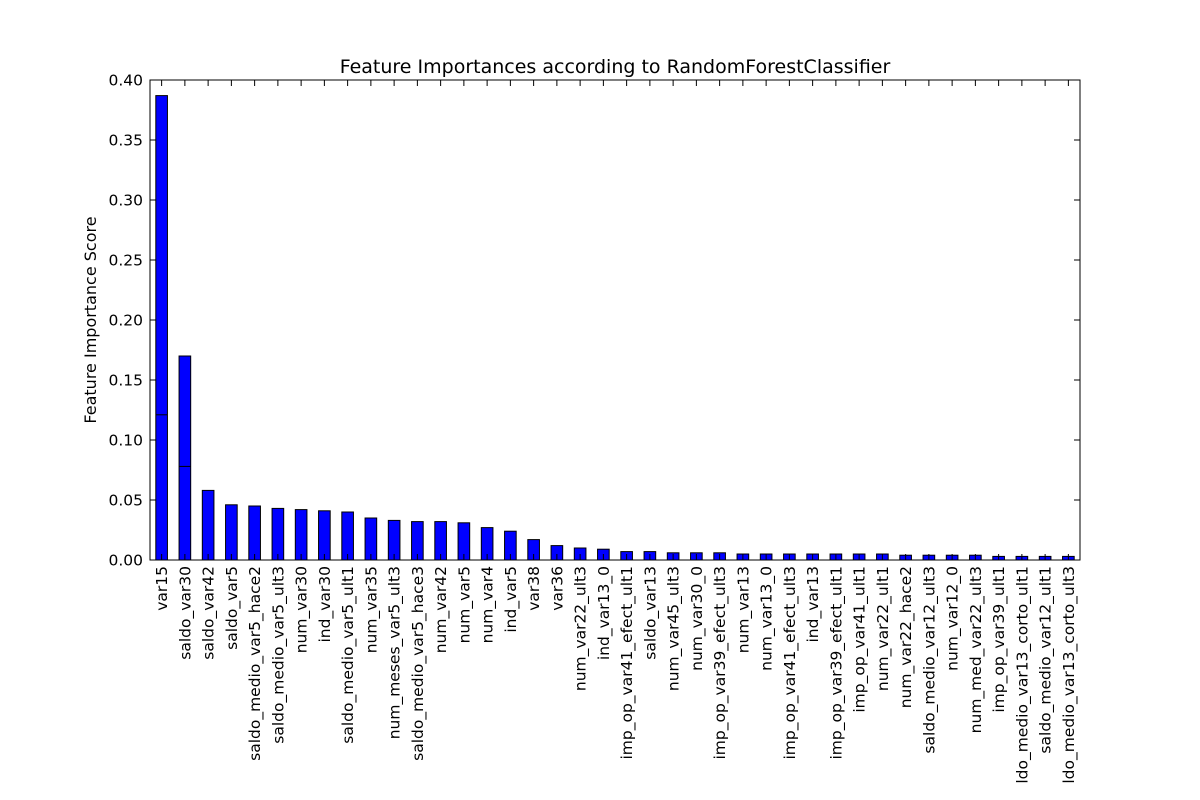 The width and height of the screenshot is (1200, 800). What do you see at coordinates (125, 81) in the screenshot?
I see `y-tick-label: 0.40` at bounding box center [125, 81].